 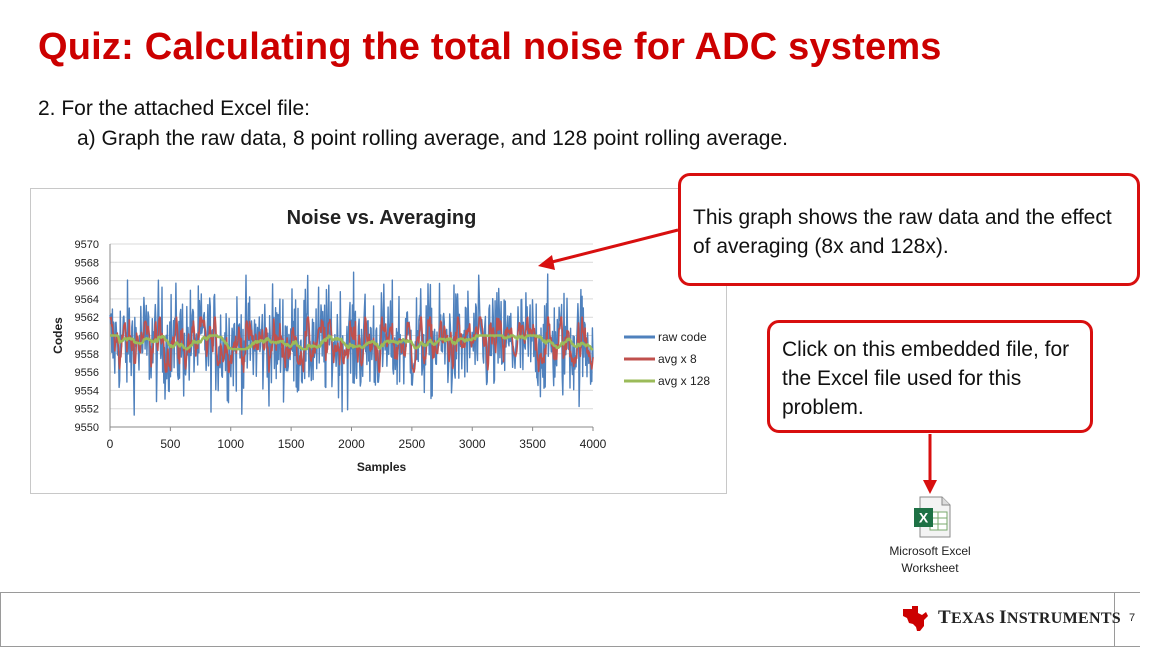 I want to click on brand-first-letter: T, so click(x=944, y=617).